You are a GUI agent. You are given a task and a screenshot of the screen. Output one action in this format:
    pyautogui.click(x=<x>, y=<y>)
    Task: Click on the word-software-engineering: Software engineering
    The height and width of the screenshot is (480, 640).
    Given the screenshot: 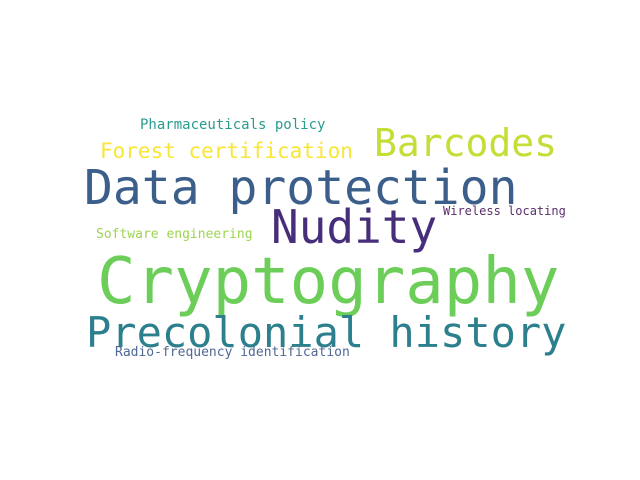 What is the action you would take?
    pyautogui.click(x=174, y=234)
    